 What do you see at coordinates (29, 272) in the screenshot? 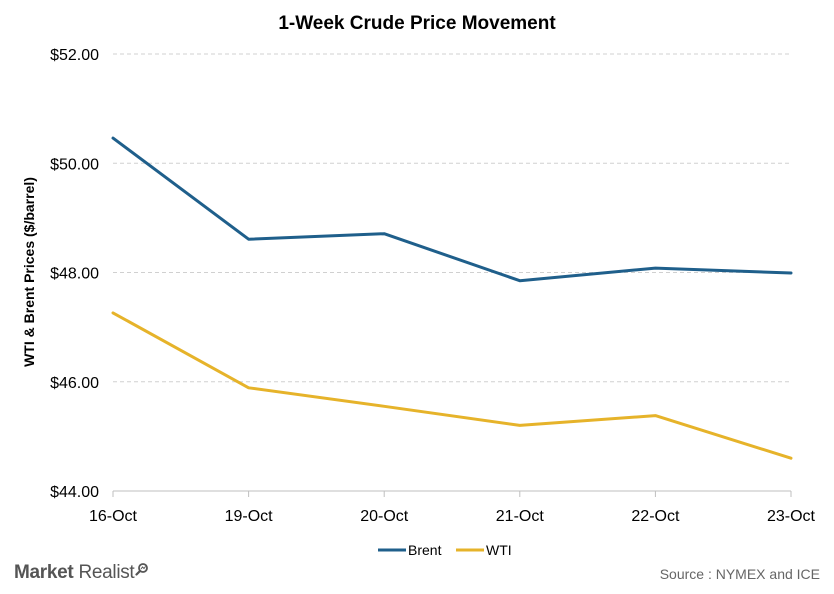
I see `y-axis-label: WTI & Brent Prices ($/barrel)` at bounding box center [29, 272].